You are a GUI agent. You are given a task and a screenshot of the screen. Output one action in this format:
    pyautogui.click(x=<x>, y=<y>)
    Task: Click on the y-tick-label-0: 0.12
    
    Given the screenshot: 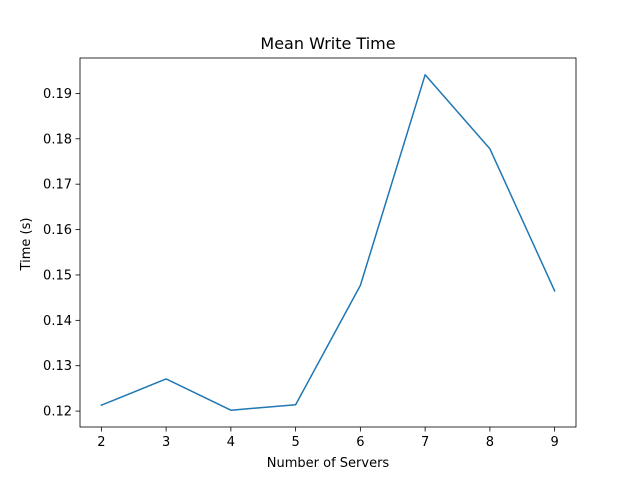 What is the action you would take?
    pyautogui.click(x=57, y=412)
    